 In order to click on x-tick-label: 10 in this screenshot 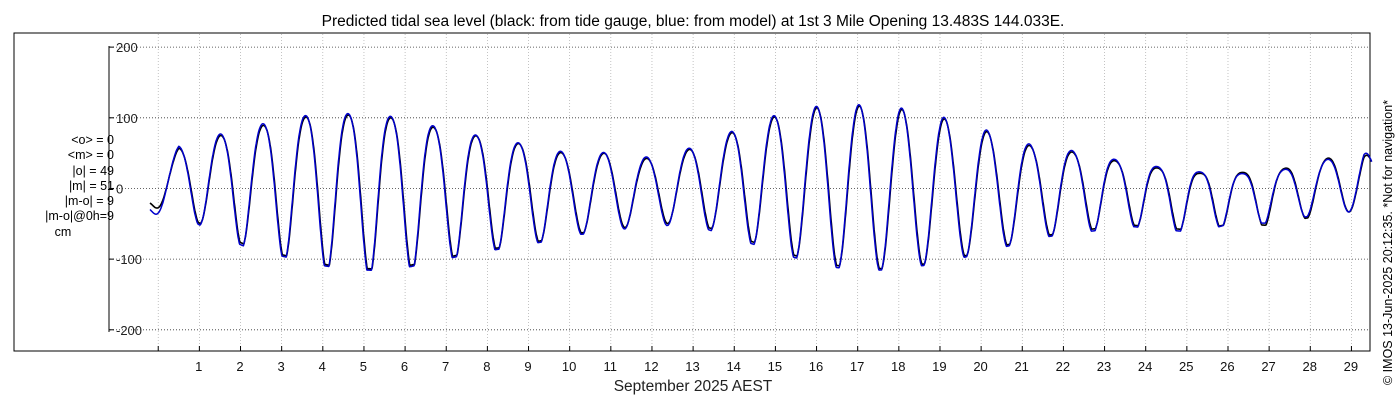, I will do `click(569, 366)`.